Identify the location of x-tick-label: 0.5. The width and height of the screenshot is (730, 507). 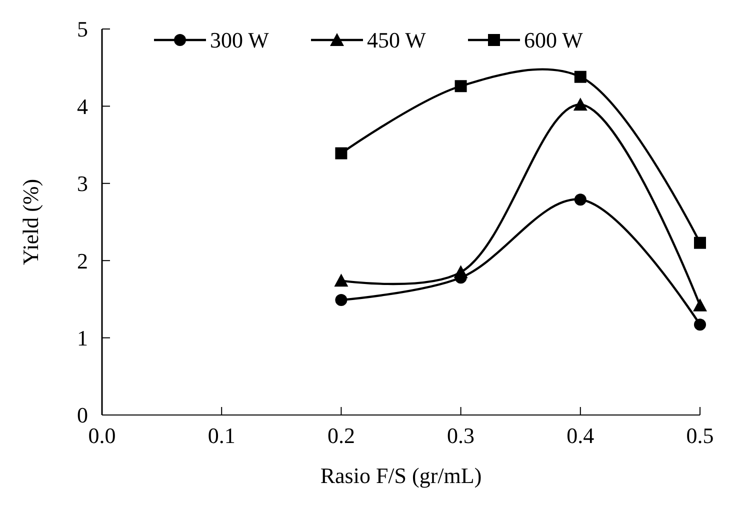
(700, 435).